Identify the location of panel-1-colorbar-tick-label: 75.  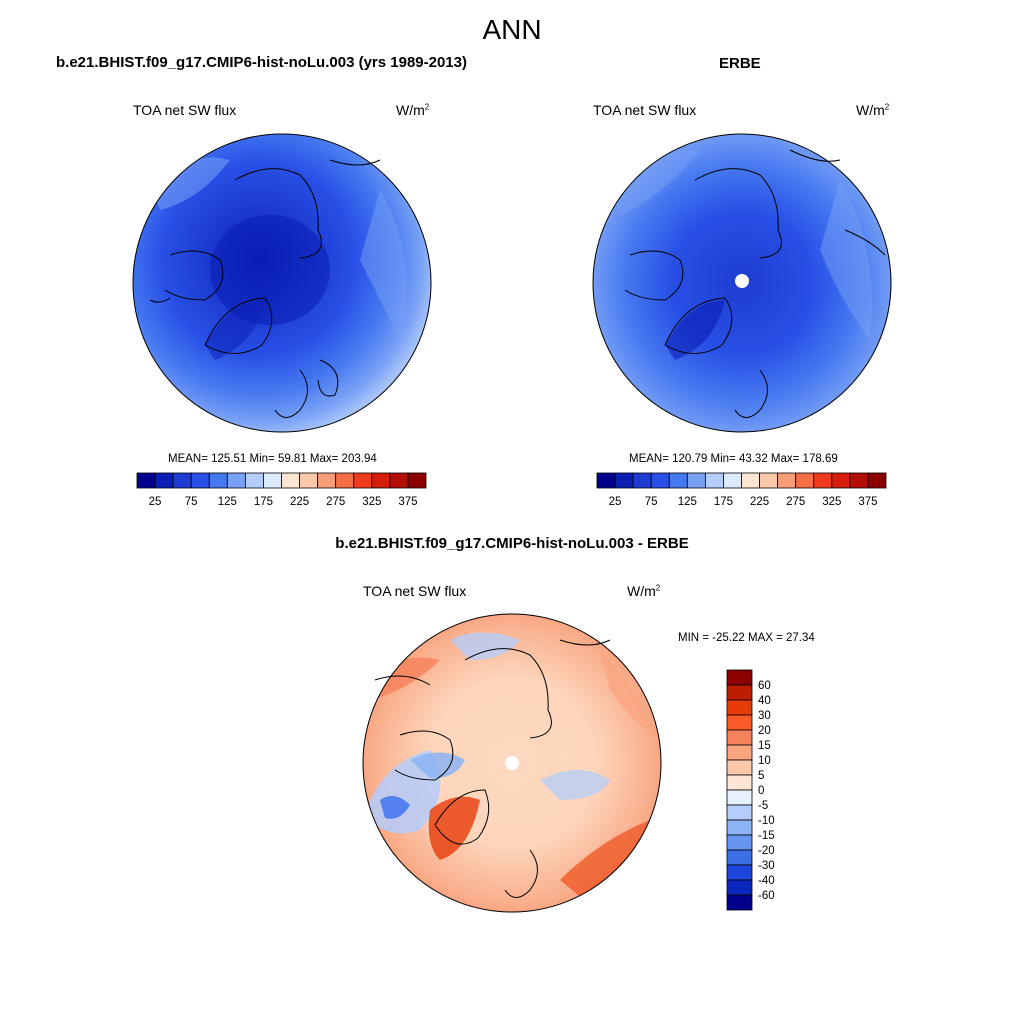
(191, 502).